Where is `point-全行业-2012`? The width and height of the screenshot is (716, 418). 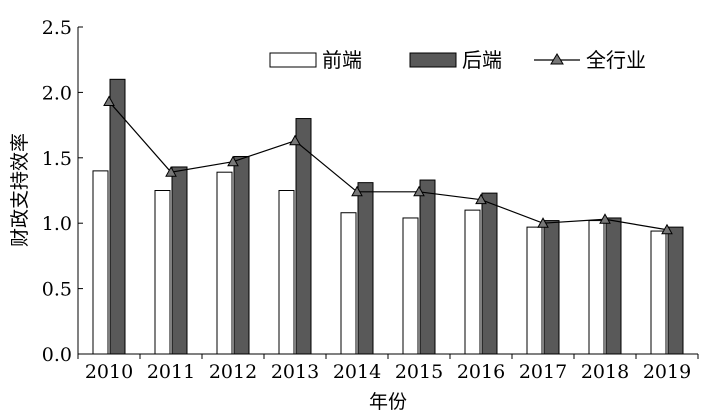 point-全行业-2012 is located at coordinates (233, 161).